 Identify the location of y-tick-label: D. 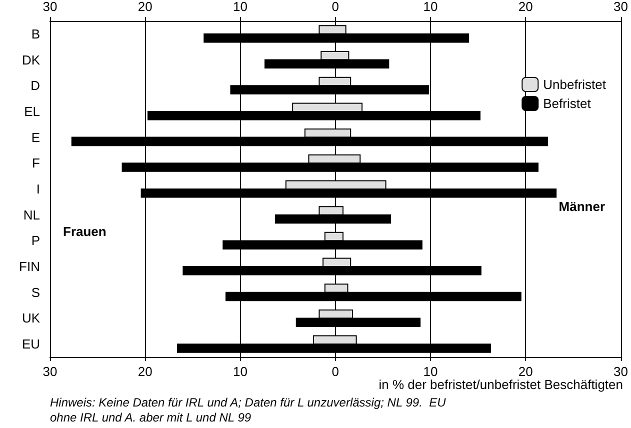
(35, 86).